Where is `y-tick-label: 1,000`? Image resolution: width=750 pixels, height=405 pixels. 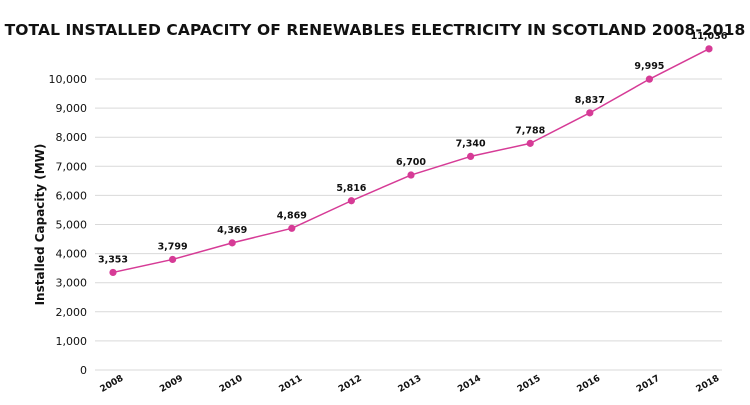 y-tick-label: 1,000 is located at coordinates (72, 341).